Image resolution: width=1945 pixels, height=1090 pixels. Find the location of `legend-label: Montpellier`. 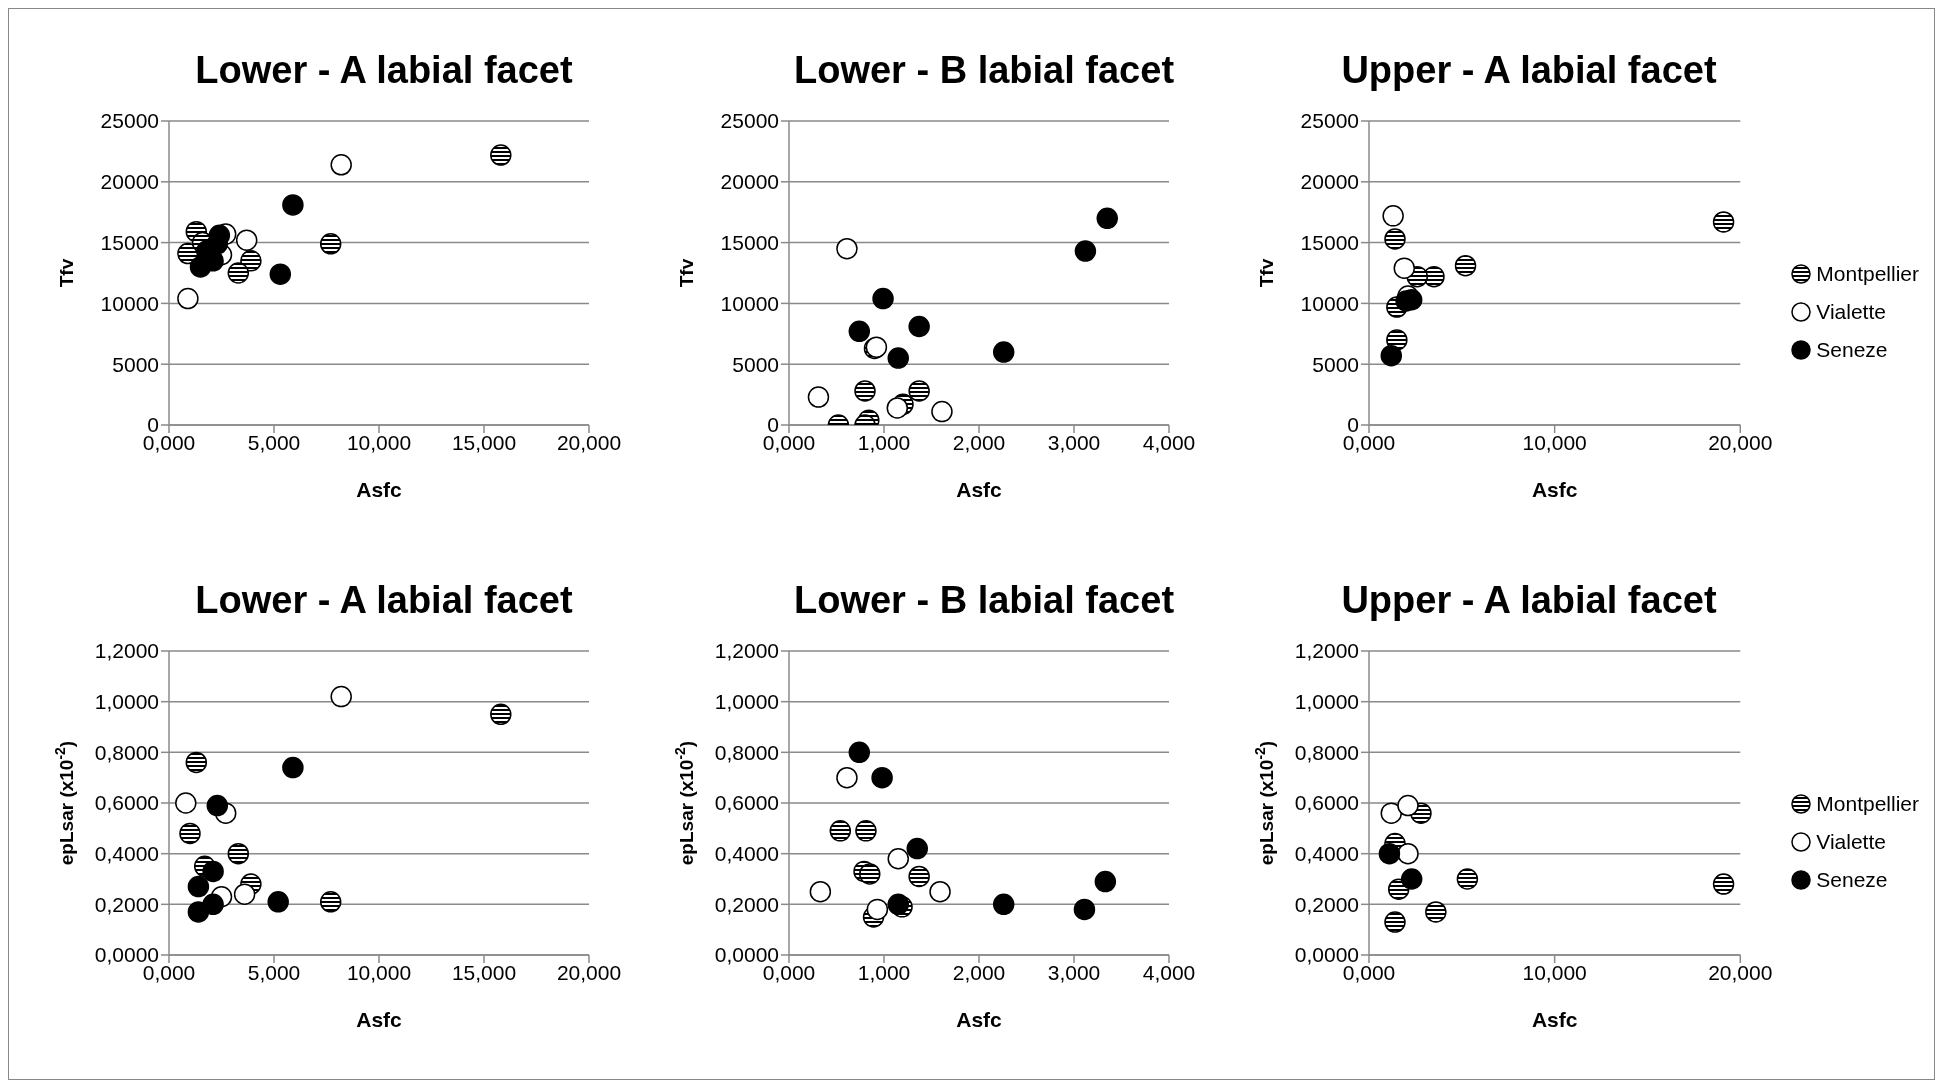

legend-label: Montpellier is located at coordinates (1867, 804).